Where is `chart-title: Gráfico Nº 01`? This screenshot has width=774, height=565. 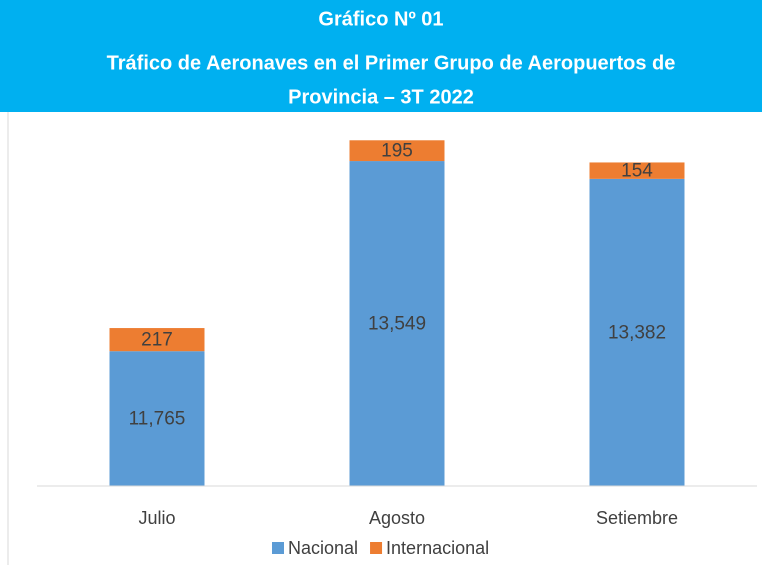 chart-title: Gráfico Nº 01 is located at coordinates (380, 19).